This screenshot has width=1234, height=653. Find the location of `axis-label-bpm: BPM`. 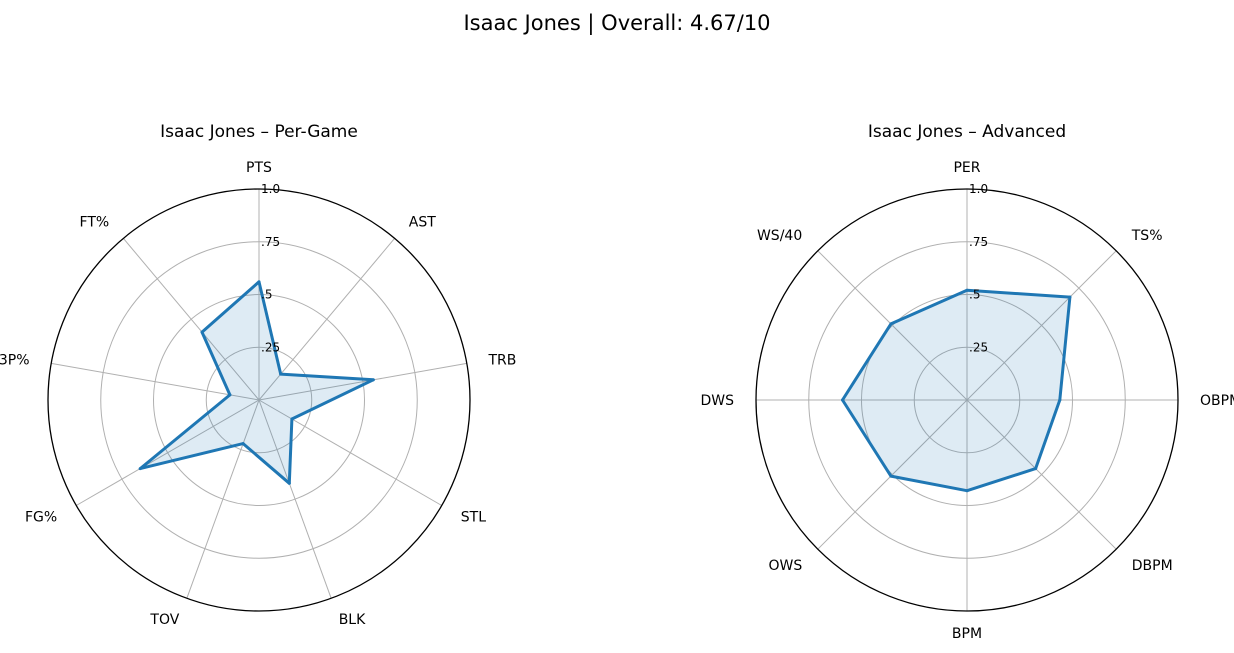

axis-label-bpm: BPM is located at coordinates (967, 634).